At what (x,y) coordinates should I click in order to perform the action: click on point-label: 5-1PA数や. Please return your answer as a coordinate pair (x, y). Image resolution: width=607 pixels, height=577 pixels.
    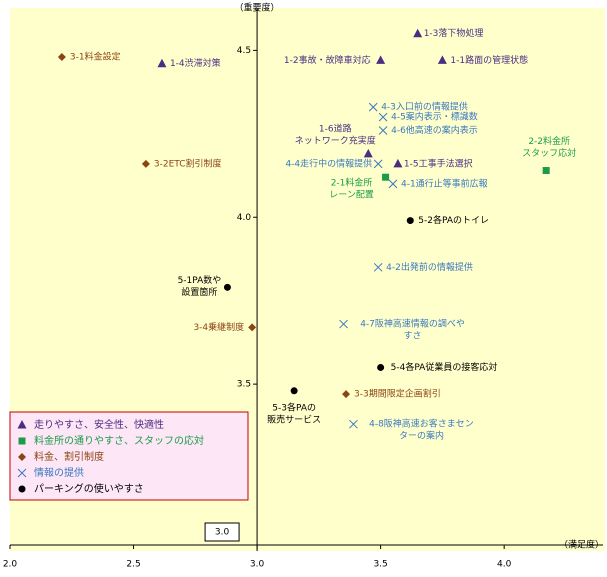
    Looking at the image, I should click on (200, 280).